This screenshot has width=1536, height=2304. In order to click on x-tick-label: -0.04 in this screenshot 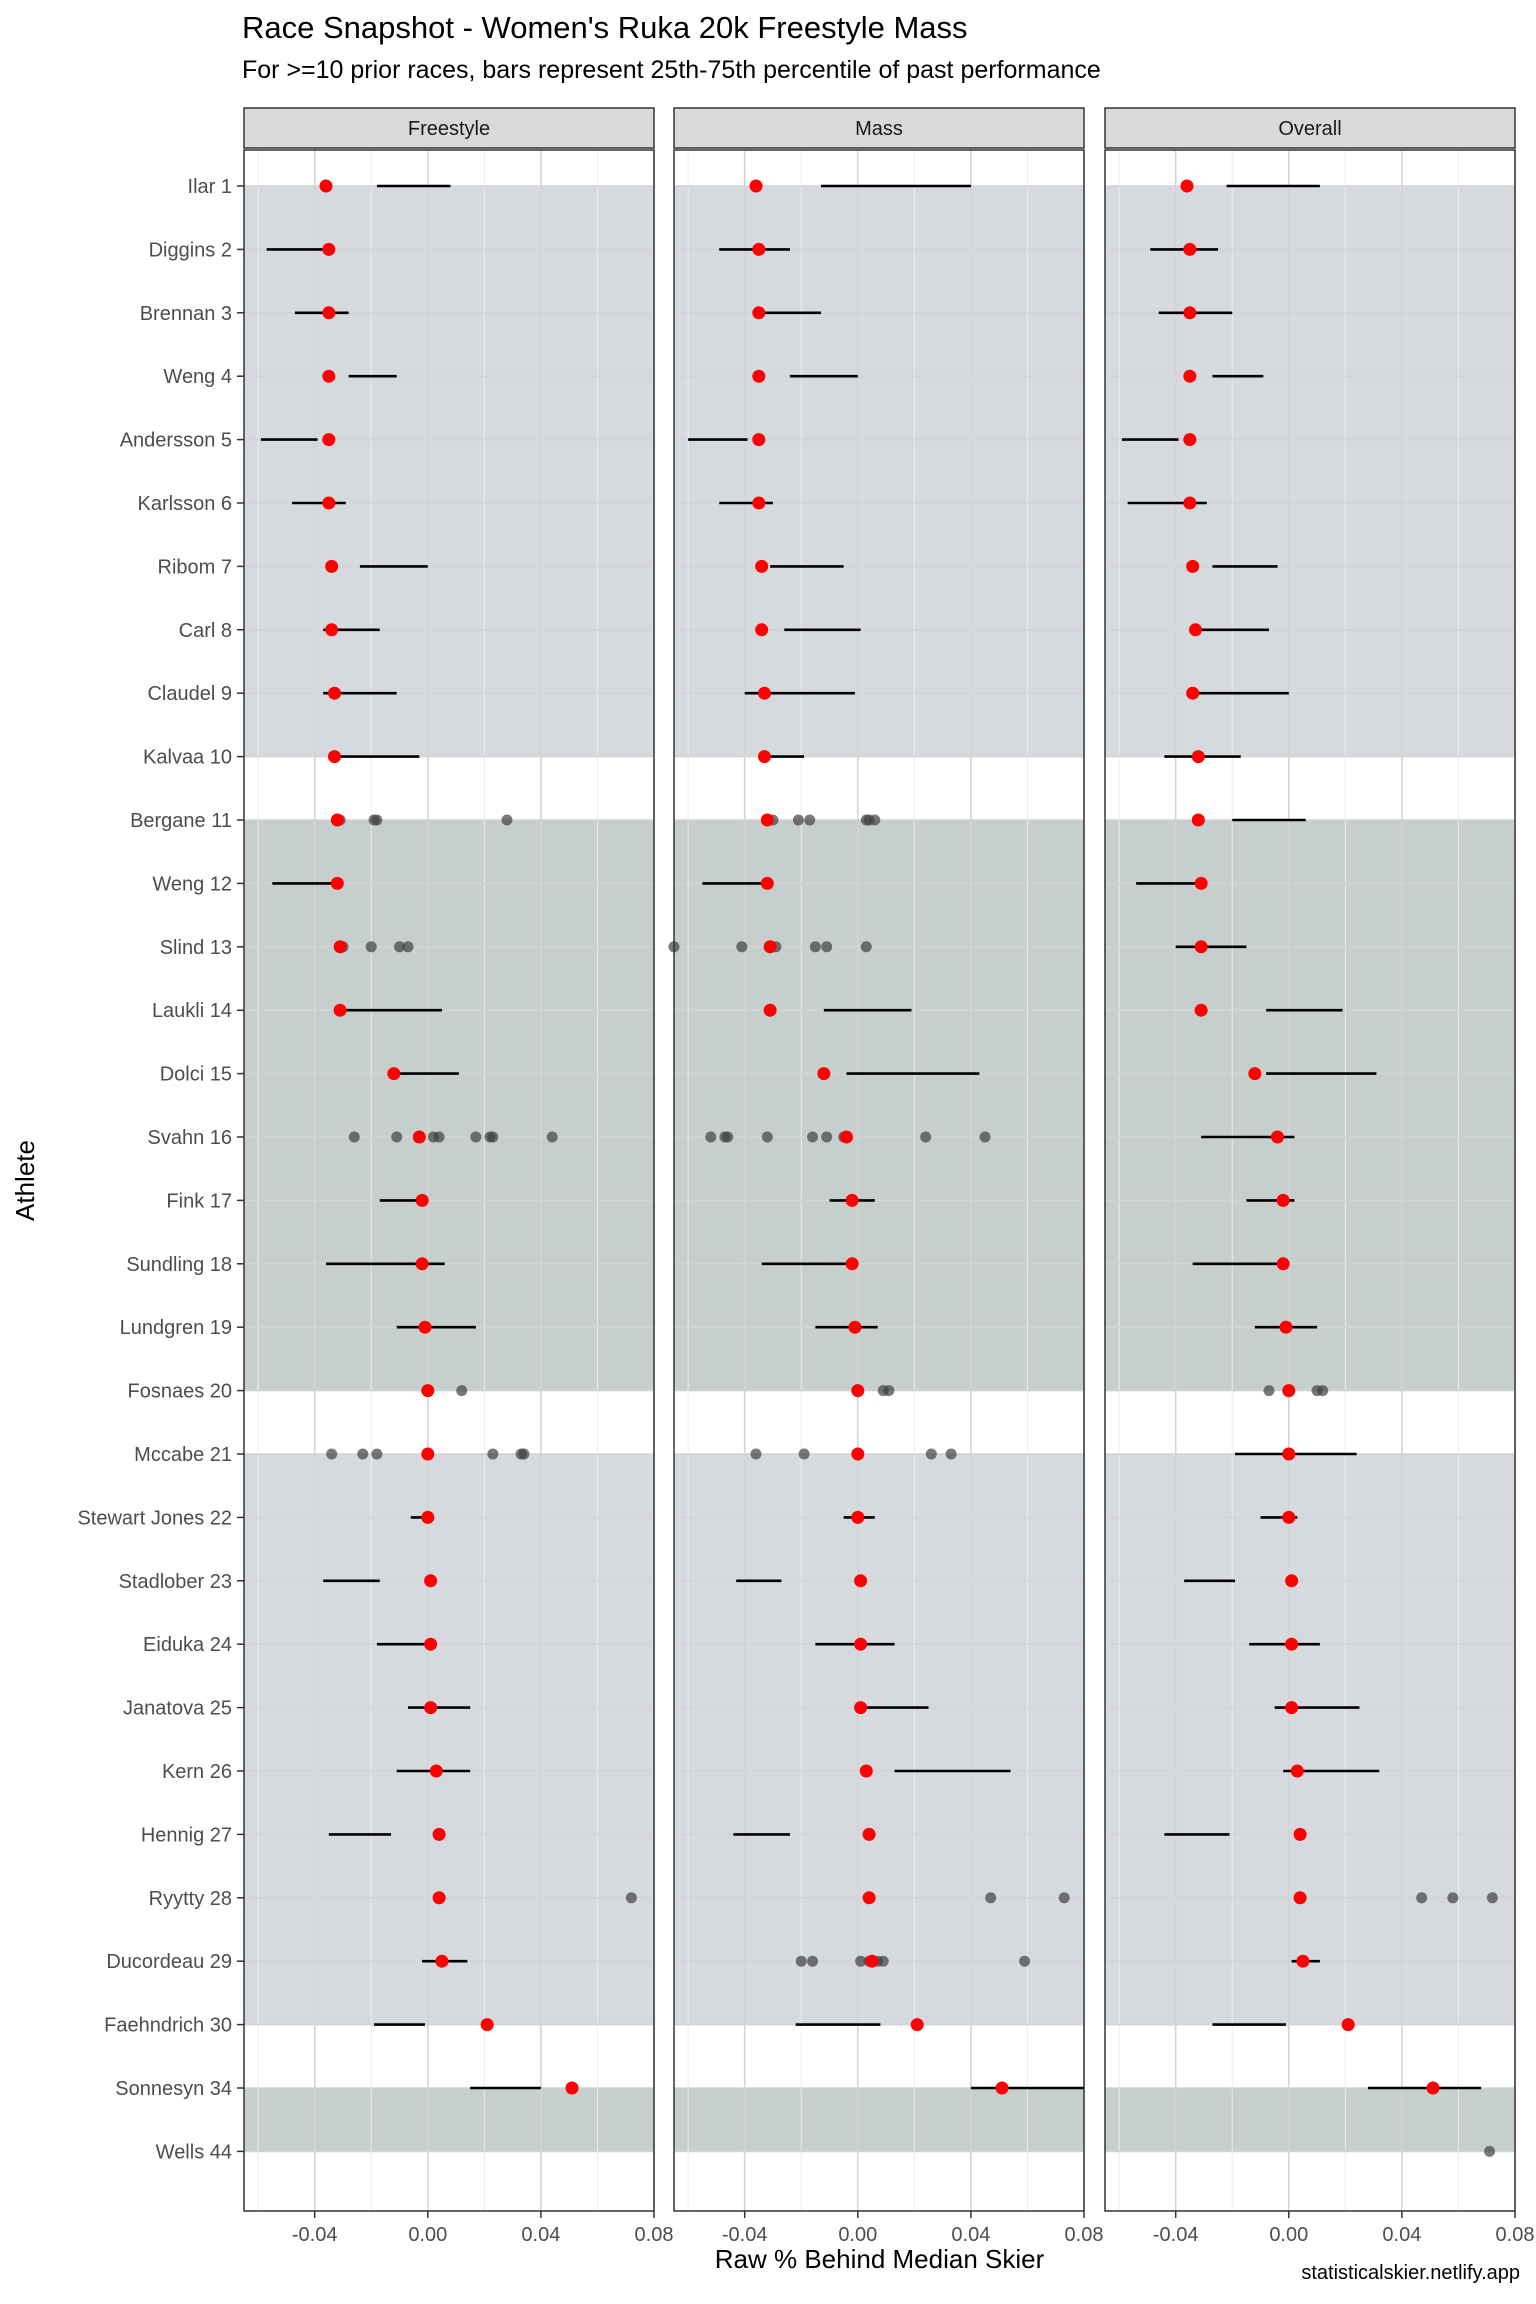, I will do `click(745, 2235)`.